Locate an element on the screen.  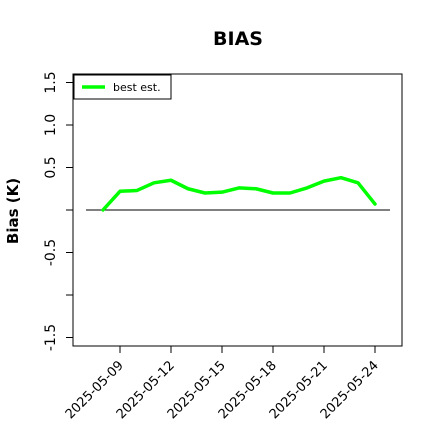
y-tick-label: -1.5 is located at coordinates (51, 337).